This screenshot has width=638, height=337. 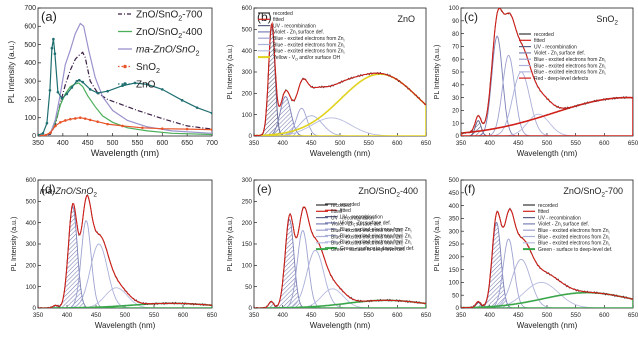 What do you see at coordinates (455, 111) in the screenshot?
I see `y-tick-label: 20` at bounding box center [455, 111].